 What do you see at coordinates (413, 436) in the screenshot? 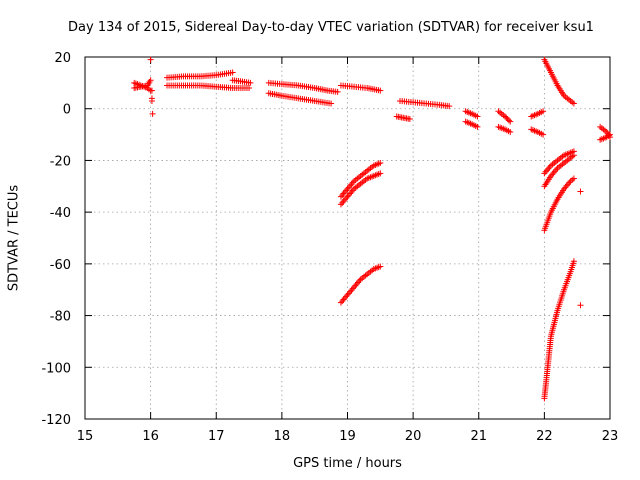
I see `x-tick-label: 20` at bounding box center [413, 436].